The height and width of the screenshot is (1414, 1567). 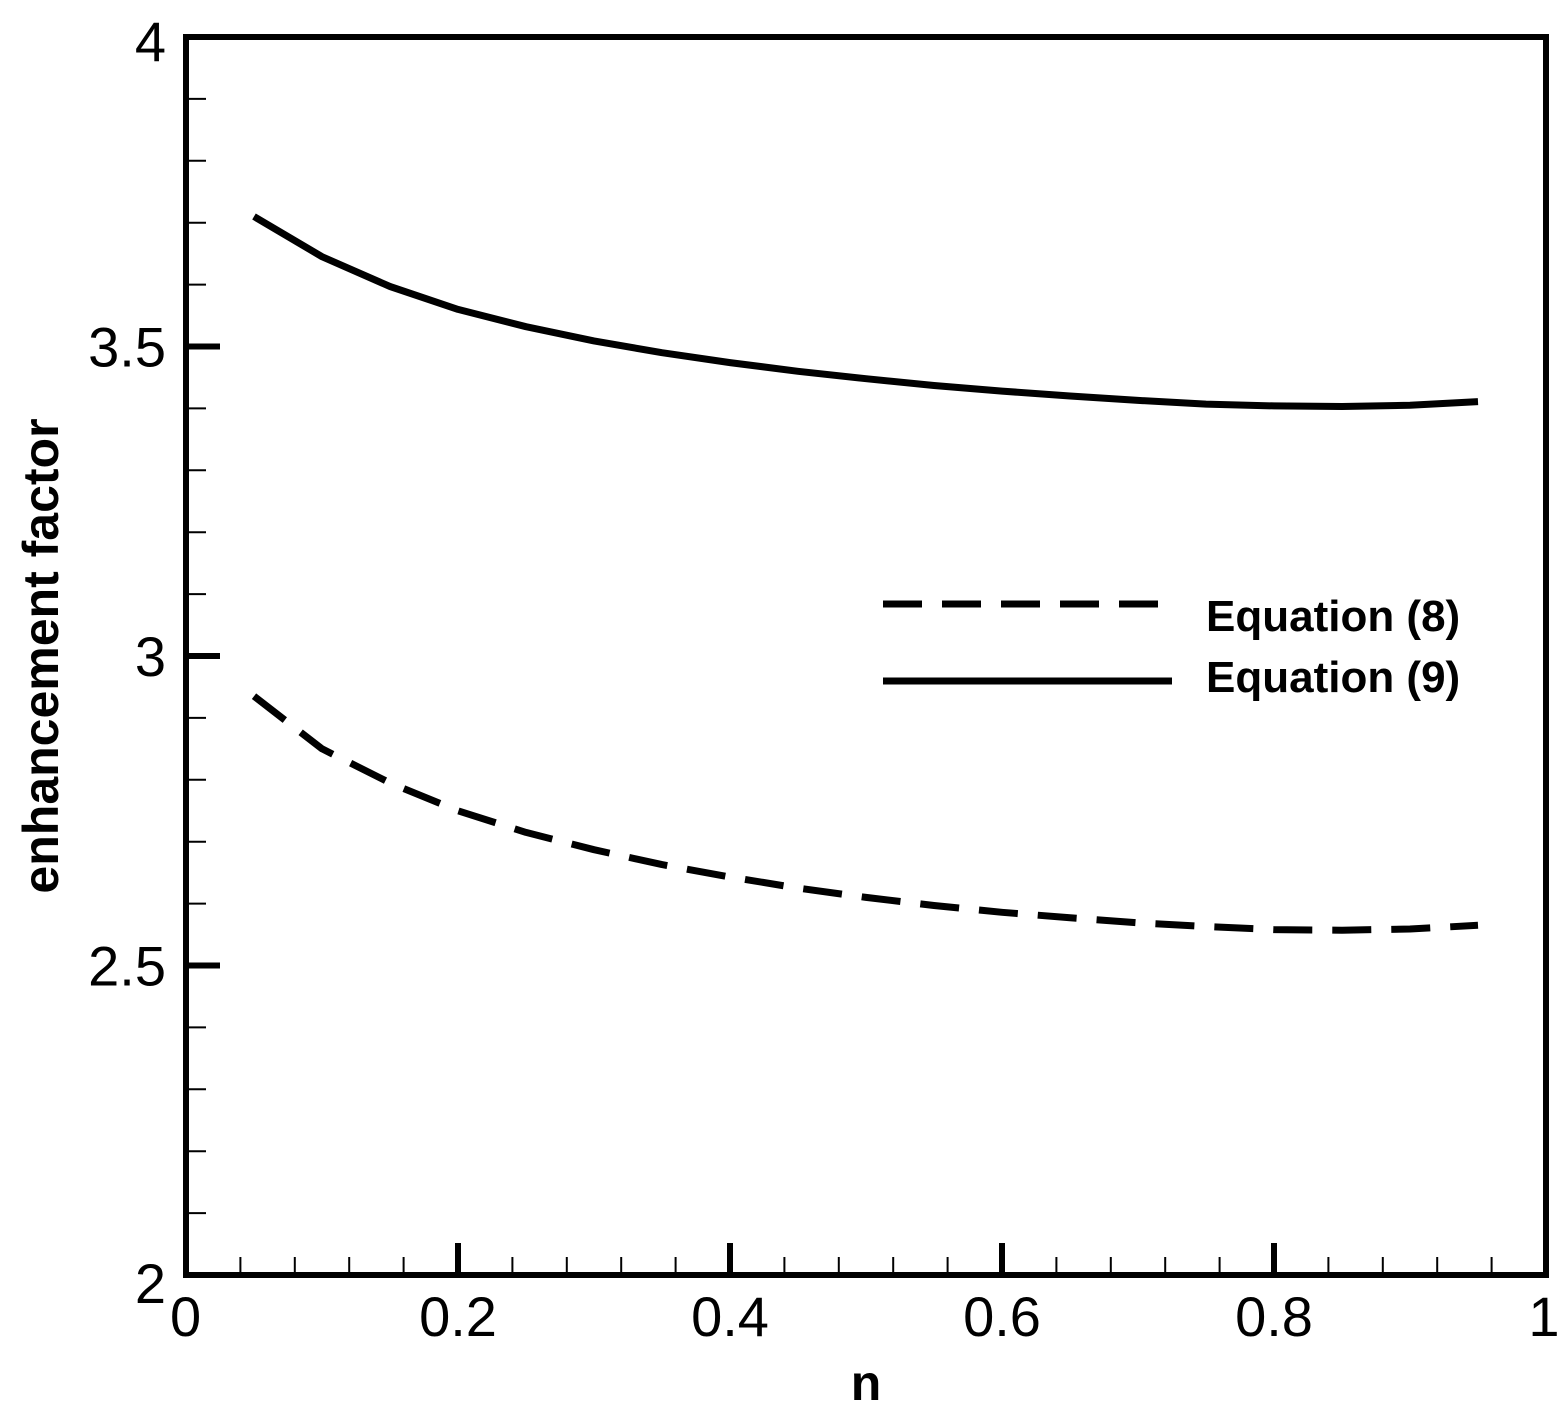 I want to click on legend: Equation (8) Equation (9), so click(x=1171, y=647).